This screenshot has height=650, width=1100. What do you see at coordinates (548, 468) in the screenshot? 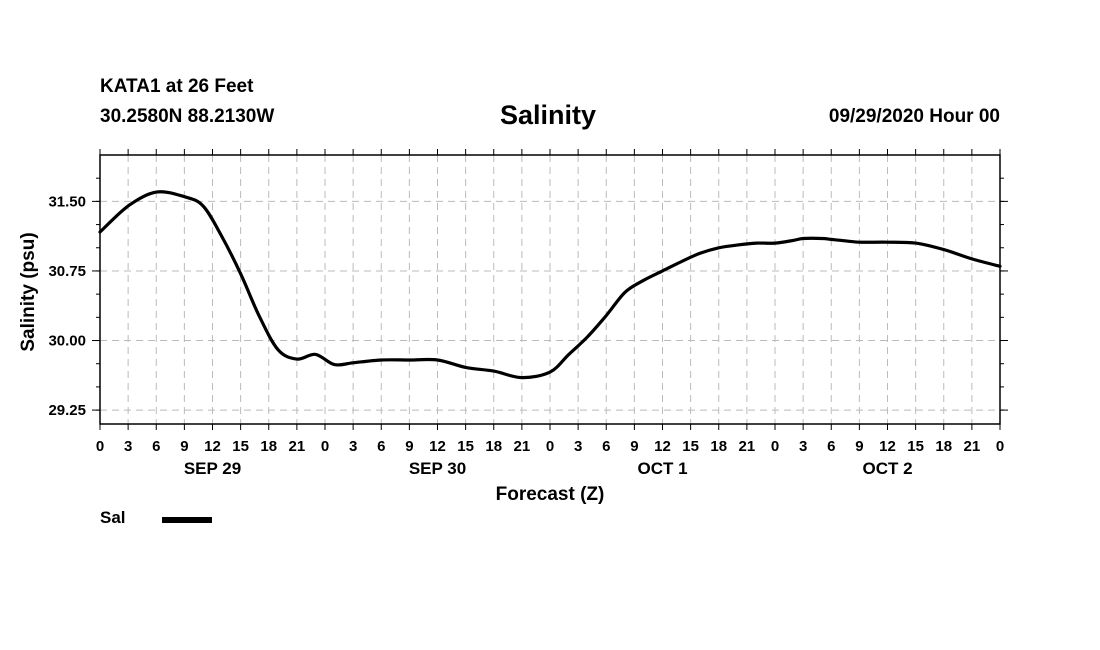
I see `date-labels: SEP 29 SEP 30 OCT 1 OCT 2` at bounding box center [548, 468].